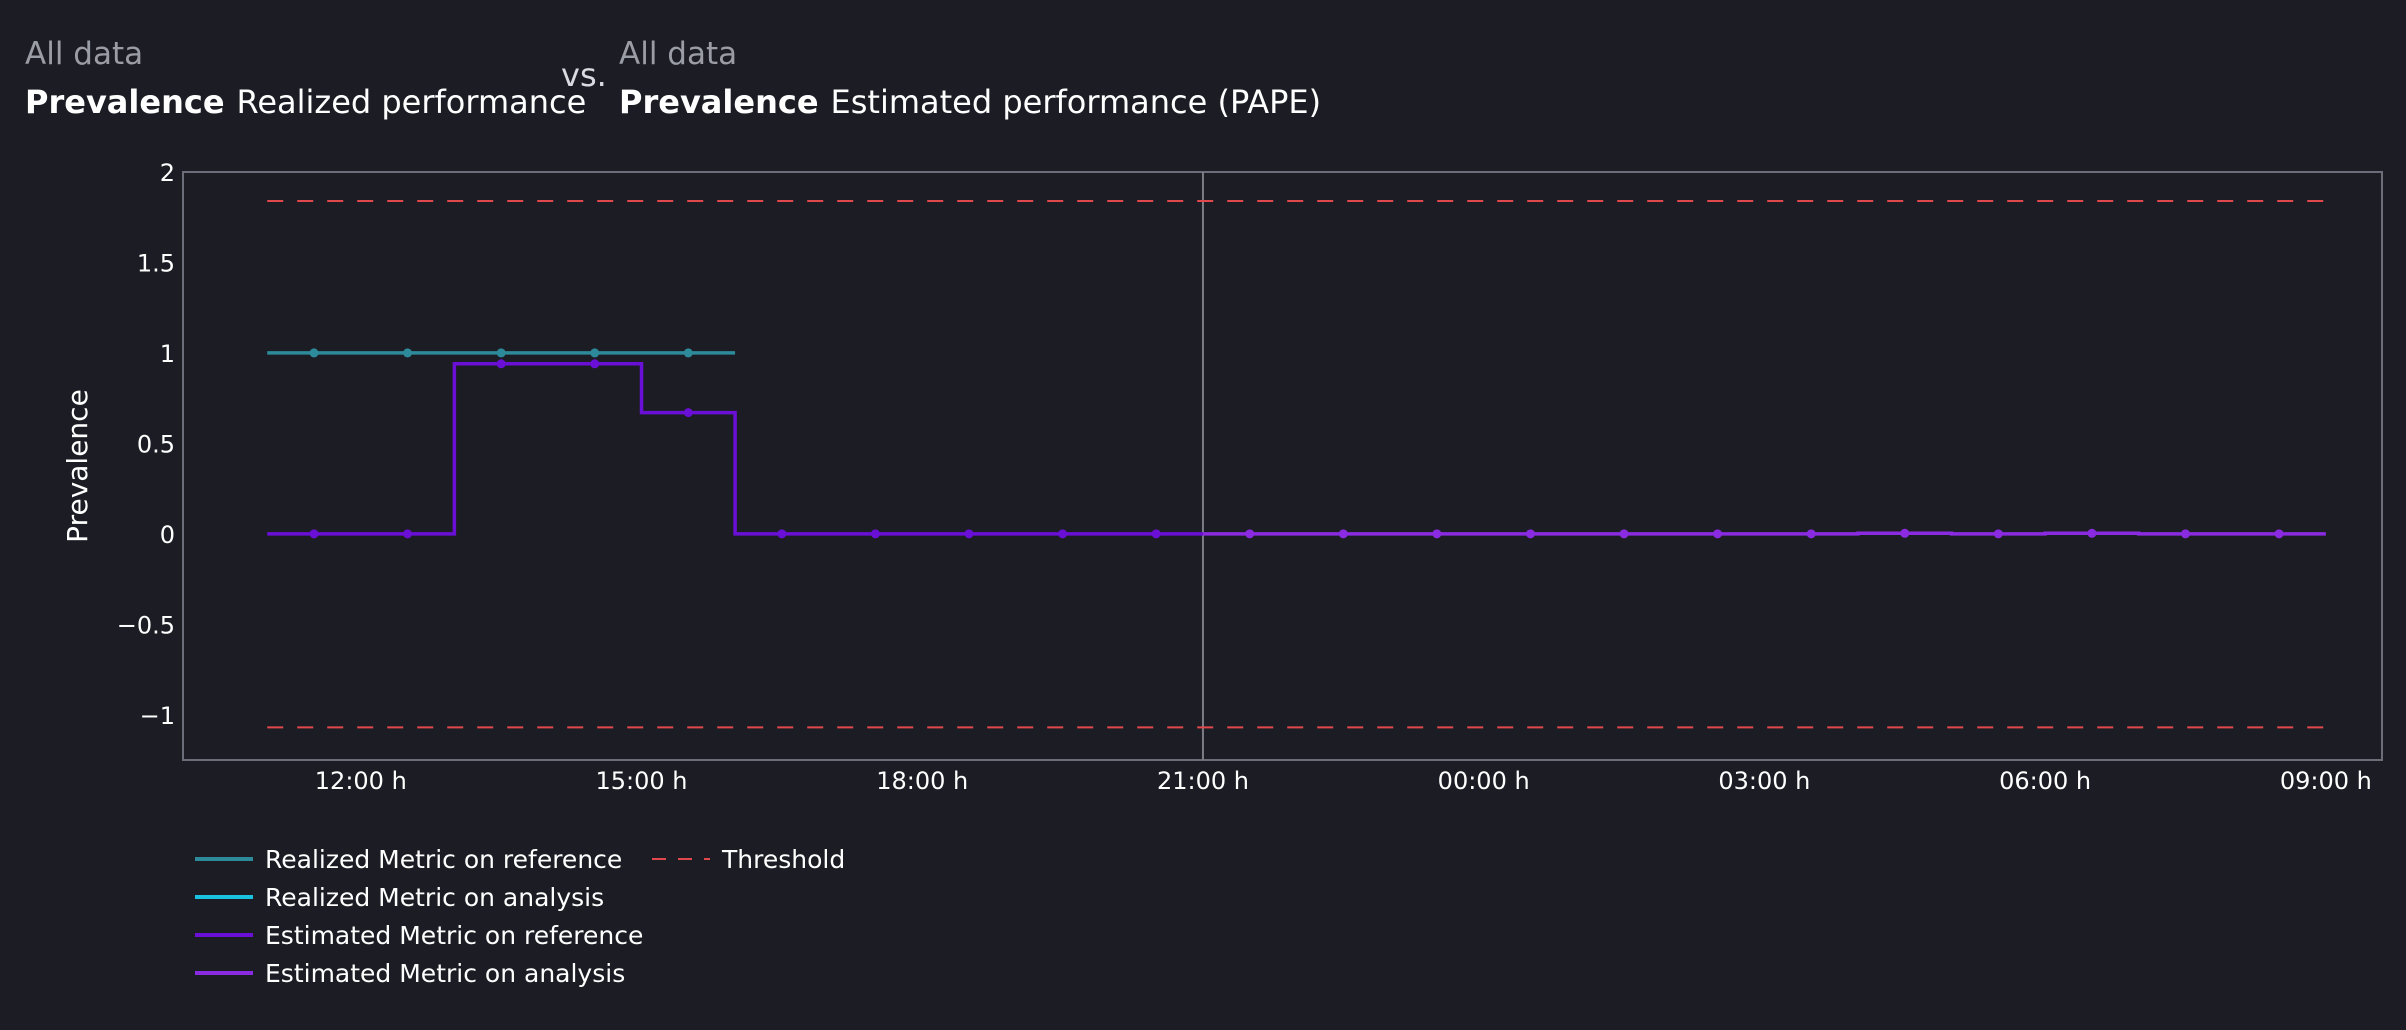 The height and width of the screenshot is (1030, 2406). Describe the element at coordinates (434, 897) in the screenshot. I see `legend-realized-analysis-label: Realized Metric on analysis` at that location.